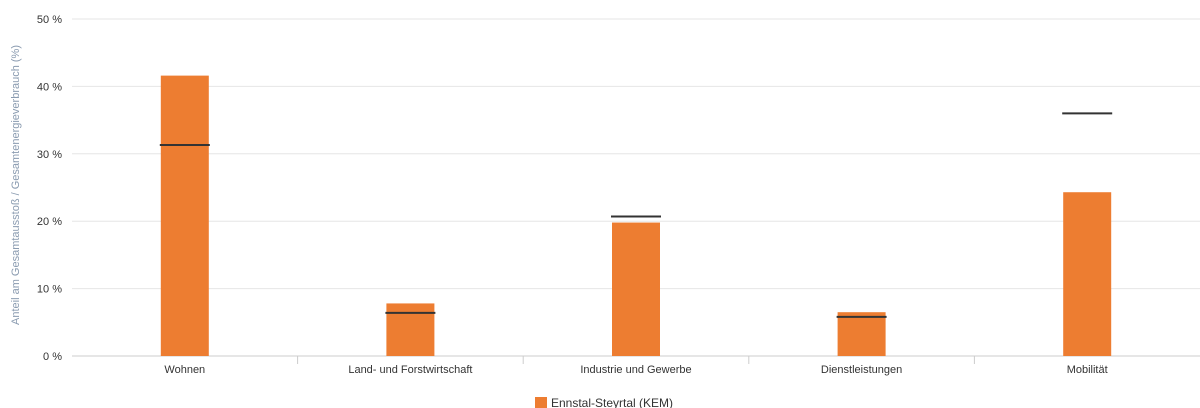 This screenshot has height=408, width=1200. I want to click on y-tick-label: 20 %, so click(49, 222).